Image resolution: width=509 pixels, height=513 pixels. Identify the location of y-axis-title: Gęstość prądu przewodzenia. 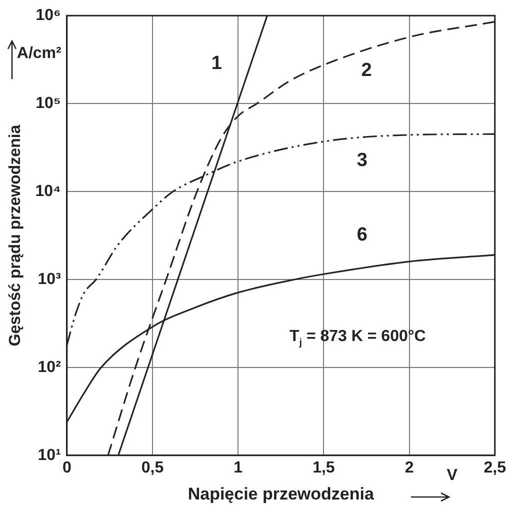
(15, 235).